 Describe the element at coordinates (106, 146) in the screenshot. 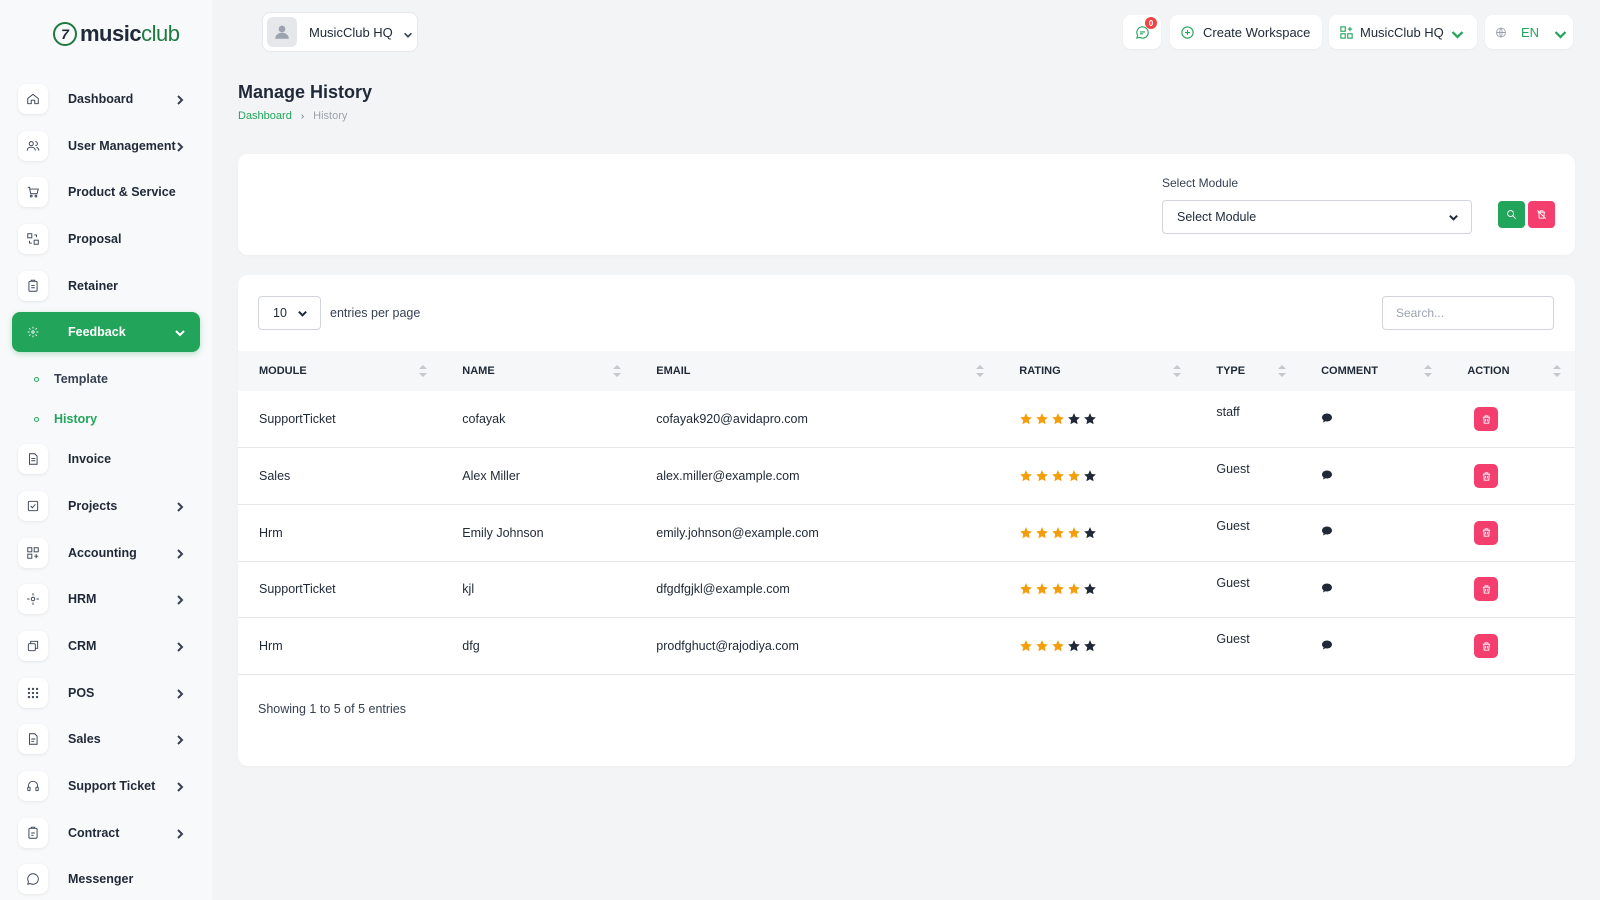

I see `sidebar-item-user-management: User Management` at that location.